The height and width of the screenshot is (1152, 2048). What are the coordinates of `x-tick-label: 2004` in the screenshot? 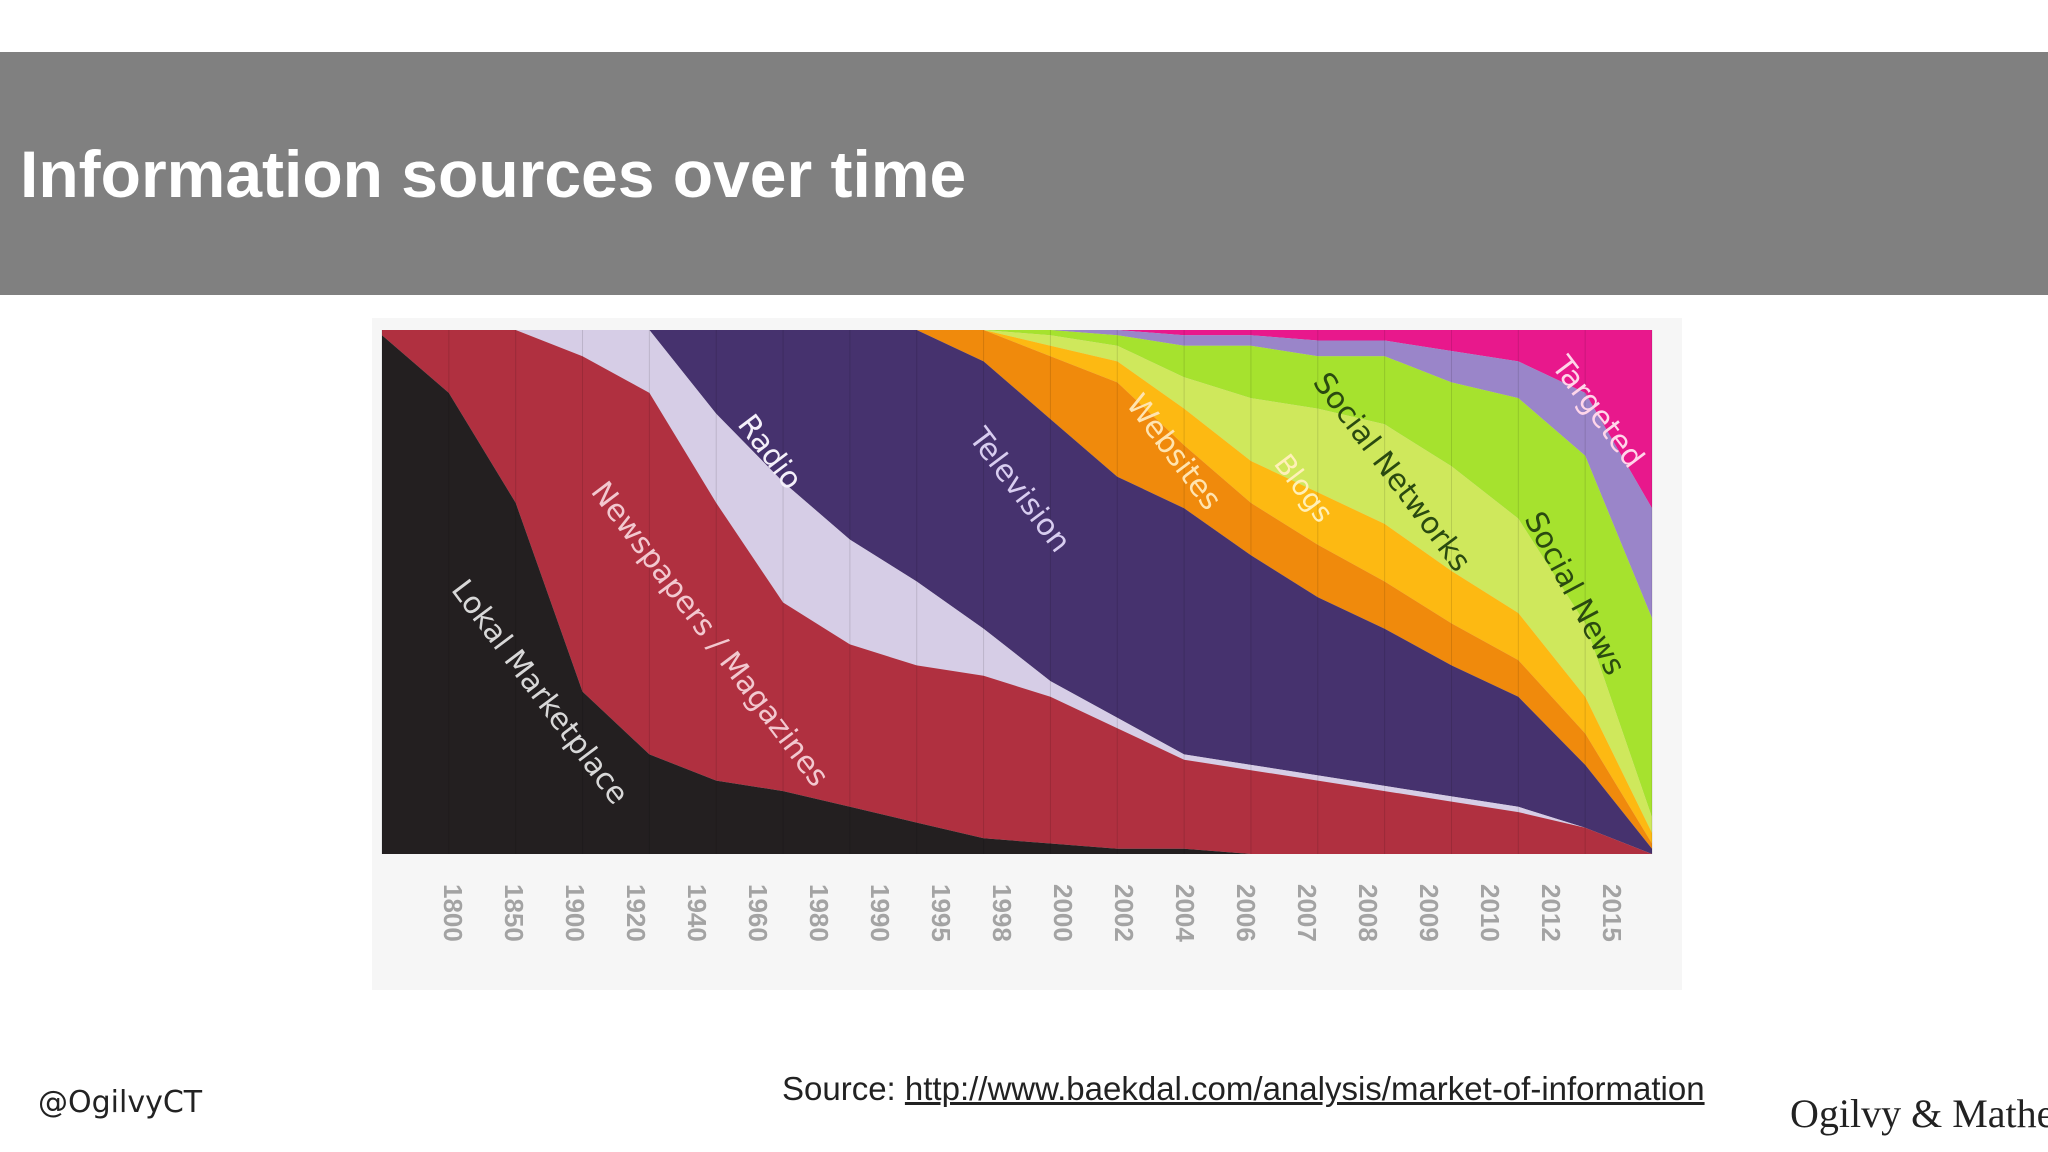 It's located at (1185, 913).